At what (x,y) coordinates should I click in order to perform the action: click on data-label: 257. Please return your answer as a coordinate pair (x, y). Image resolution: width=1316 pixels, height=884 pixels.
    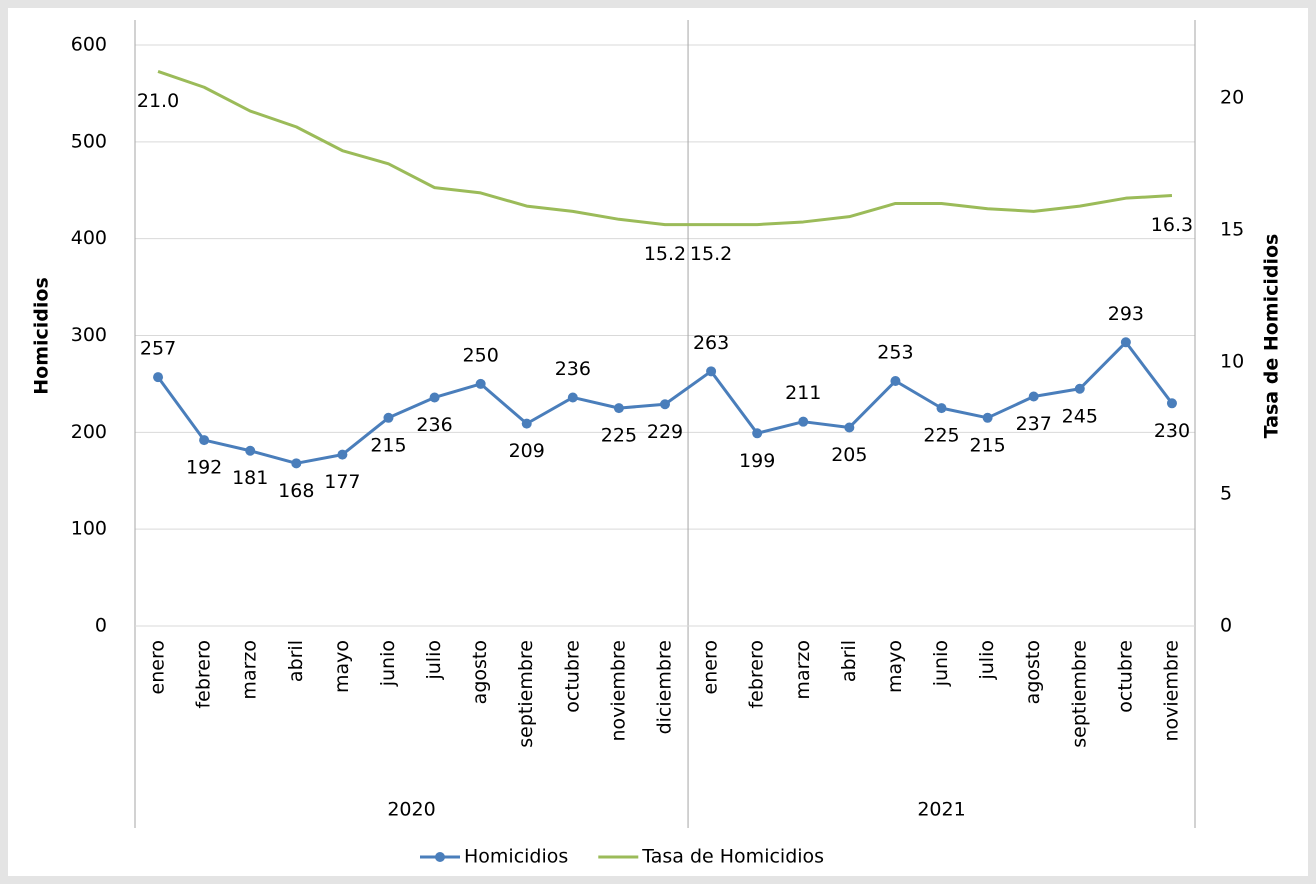
    Looking at the image, I should click on (158, 349).